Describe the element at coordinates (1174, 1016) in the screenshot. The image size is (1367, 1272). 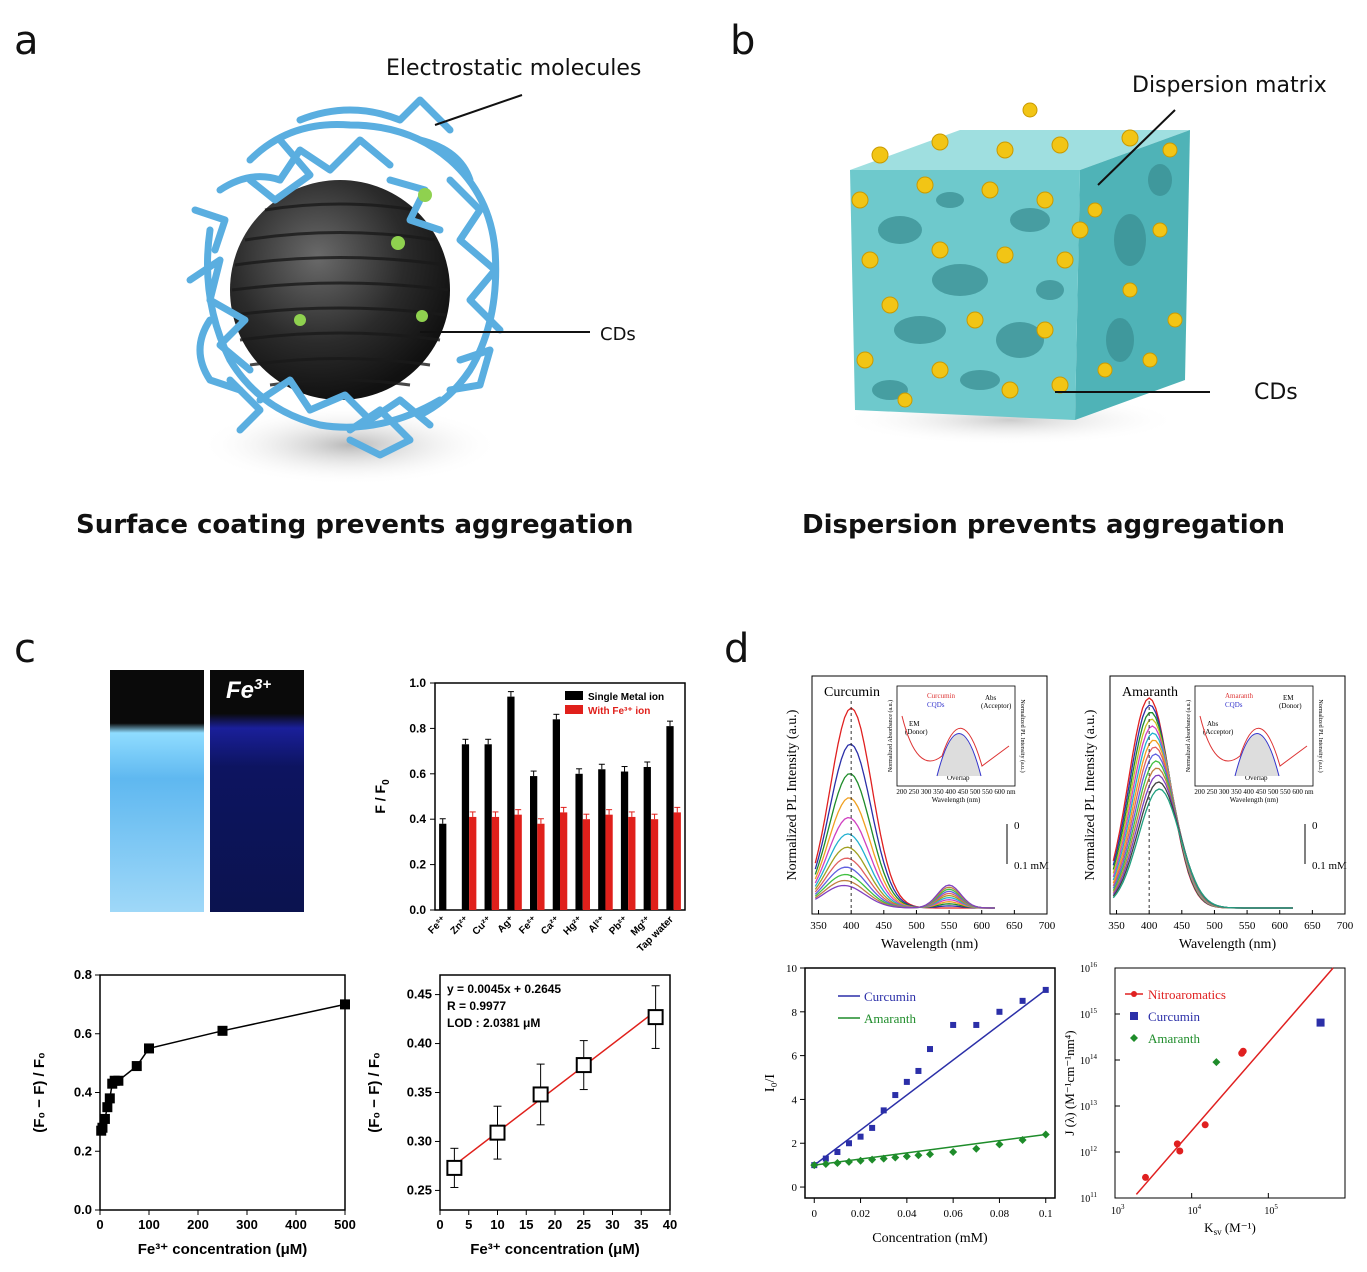
I see `legend-label: Curcumin` at that location.